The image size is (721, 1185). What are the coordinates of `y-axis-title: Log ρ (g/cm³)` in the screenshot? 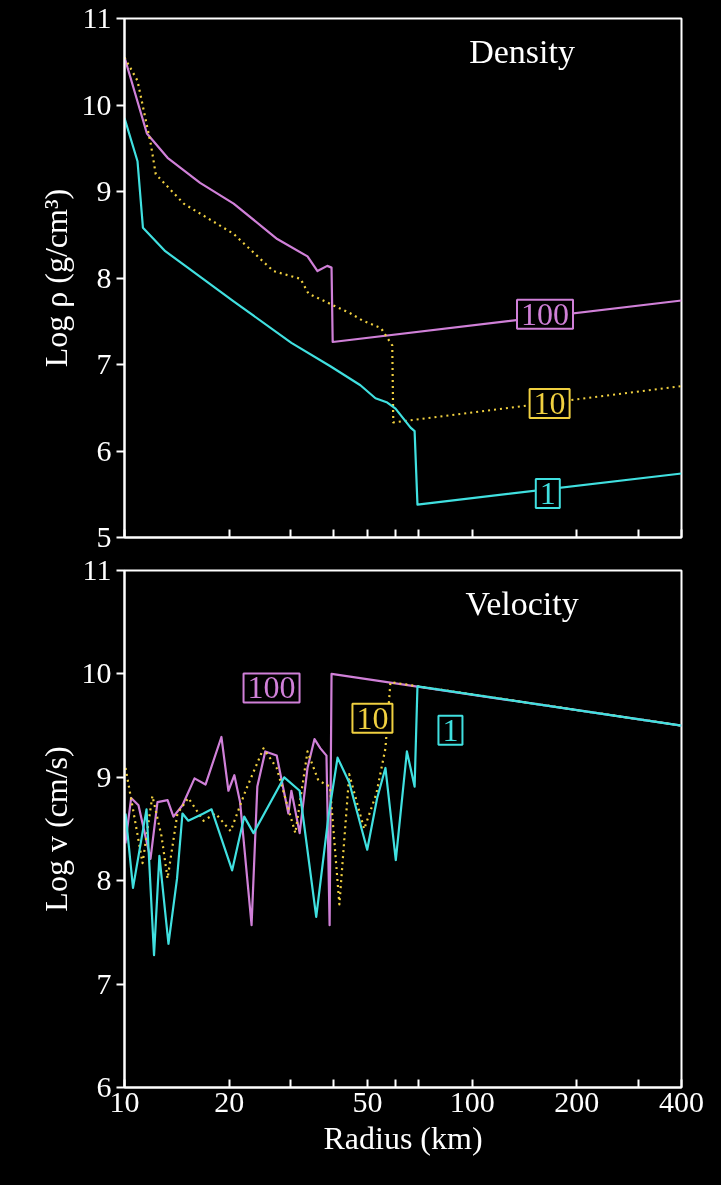 It's located at (55, 278).